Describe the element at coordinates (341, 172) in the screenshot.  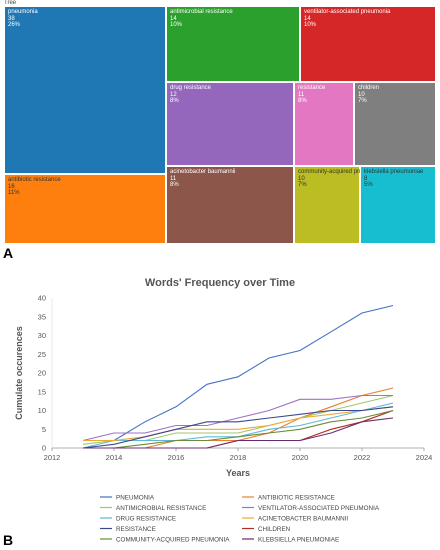
I see `treemap-tile-label: community-acquired pneumonia` at that location.